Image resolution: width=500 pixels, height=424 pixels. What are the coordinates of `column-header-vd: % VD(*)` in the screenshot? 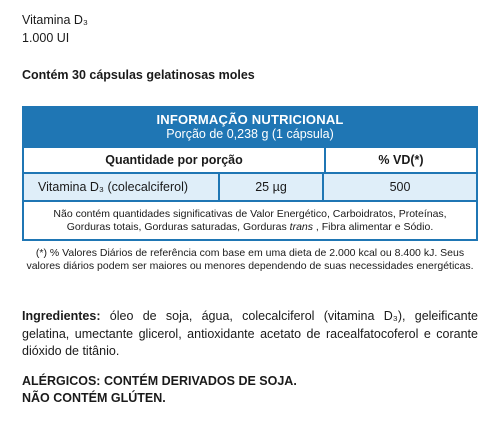 It's located at (401, 160).